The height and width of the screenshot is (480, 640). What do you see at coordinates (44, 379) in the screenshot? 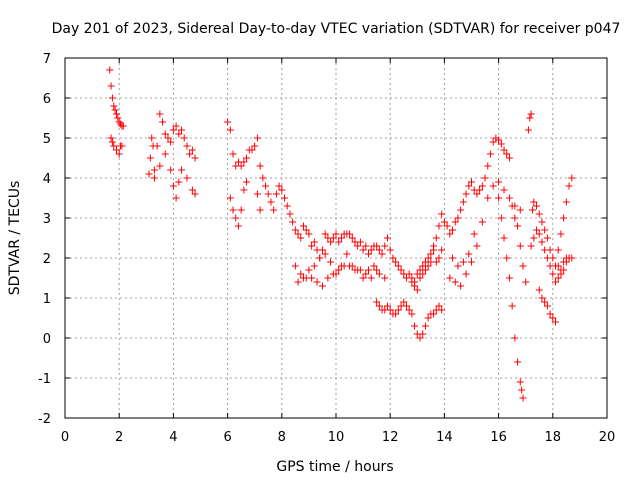
I see `y-tick-label: -1` at bounding box center [44, 379].